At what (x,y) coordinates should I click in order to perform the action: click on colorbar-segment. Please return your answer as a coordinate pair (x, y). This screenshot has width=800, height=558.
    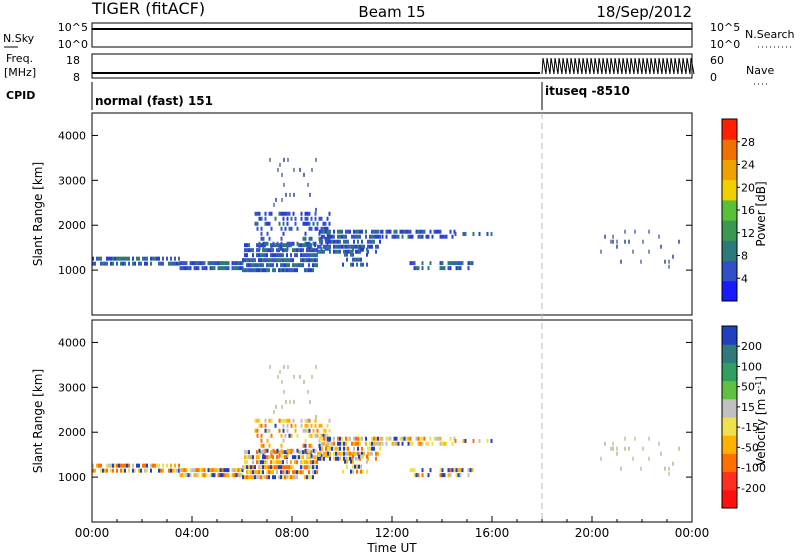
    Looking at the image, I should click on (729, 426).